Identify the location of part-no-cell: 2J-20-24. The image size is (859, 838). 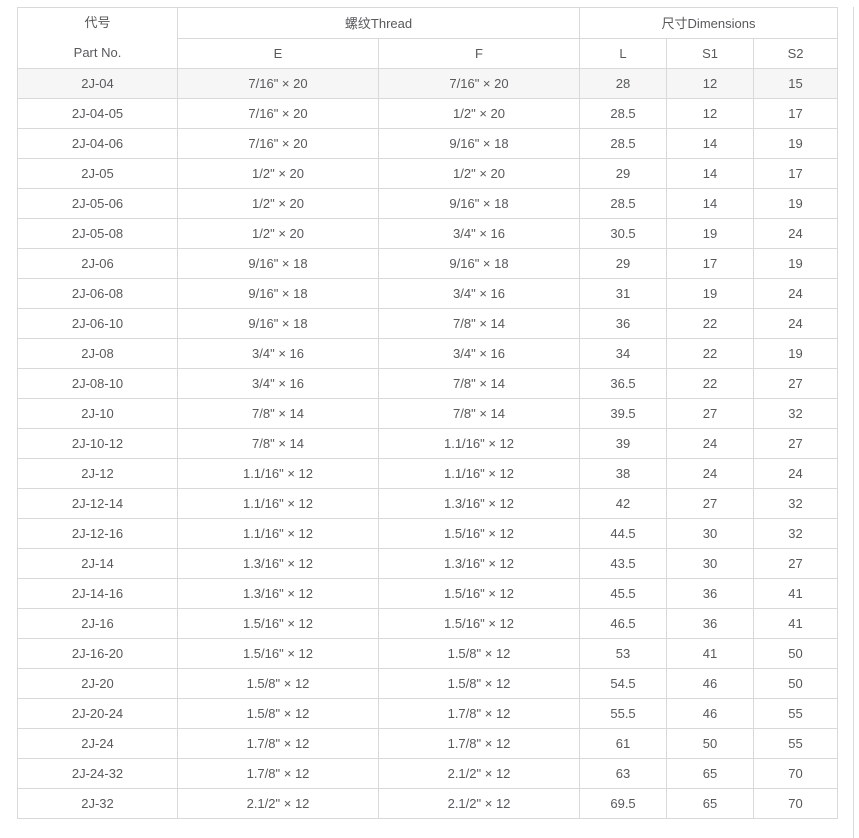
(97, 713).